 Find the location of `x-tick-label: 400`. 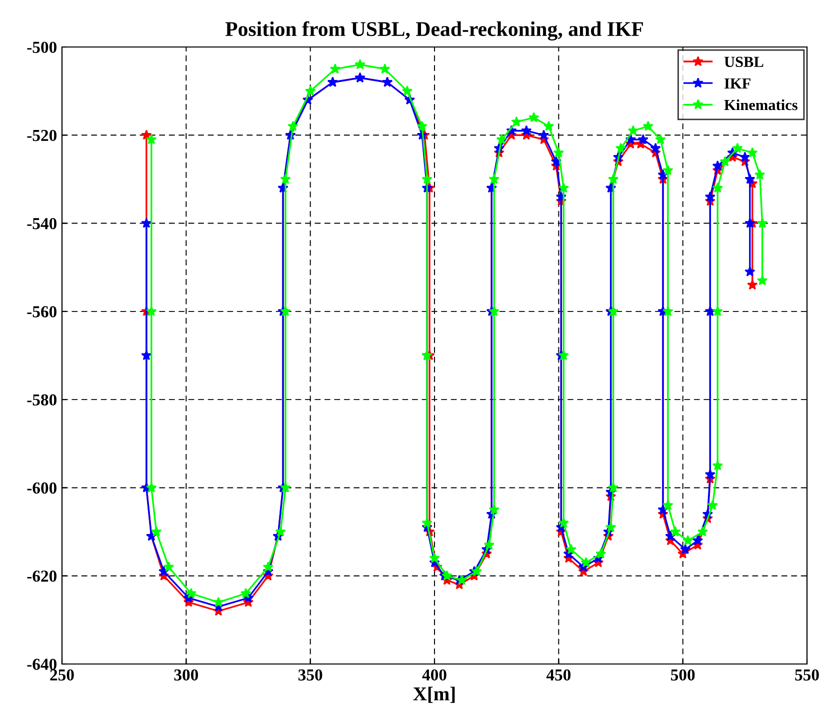

x-tick-label: 400 is located at coordinates (434, 675).